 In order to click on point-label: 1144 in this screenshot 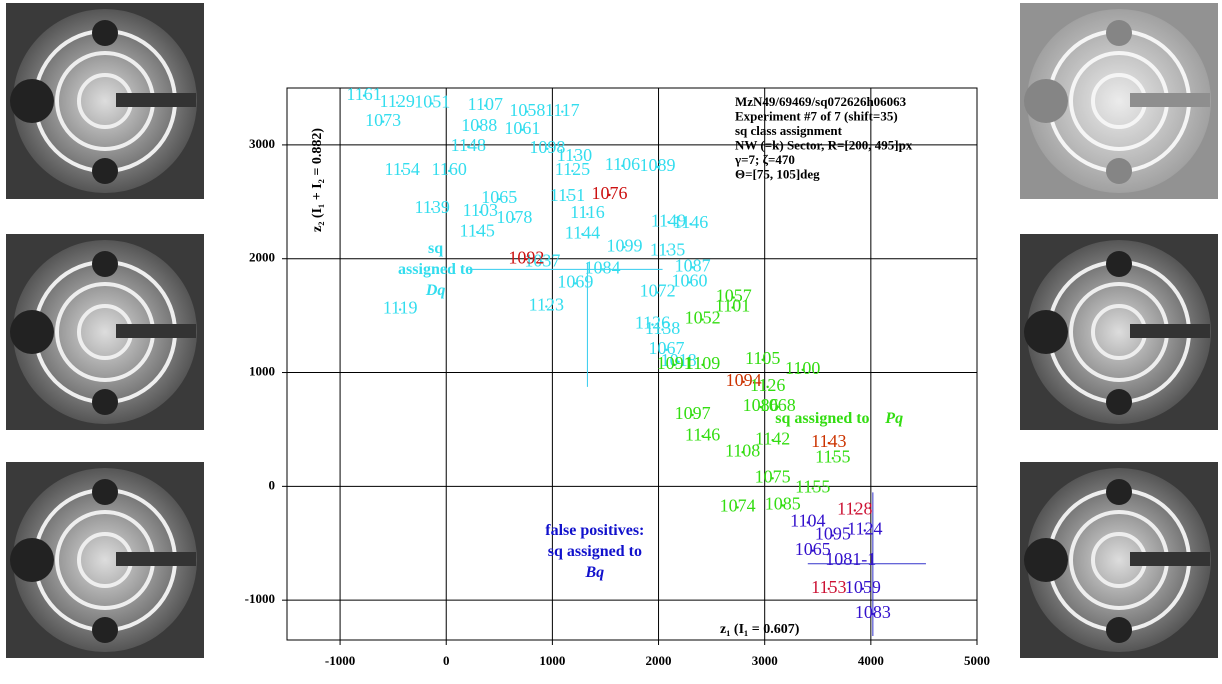, I will do `click(582, 232)`.